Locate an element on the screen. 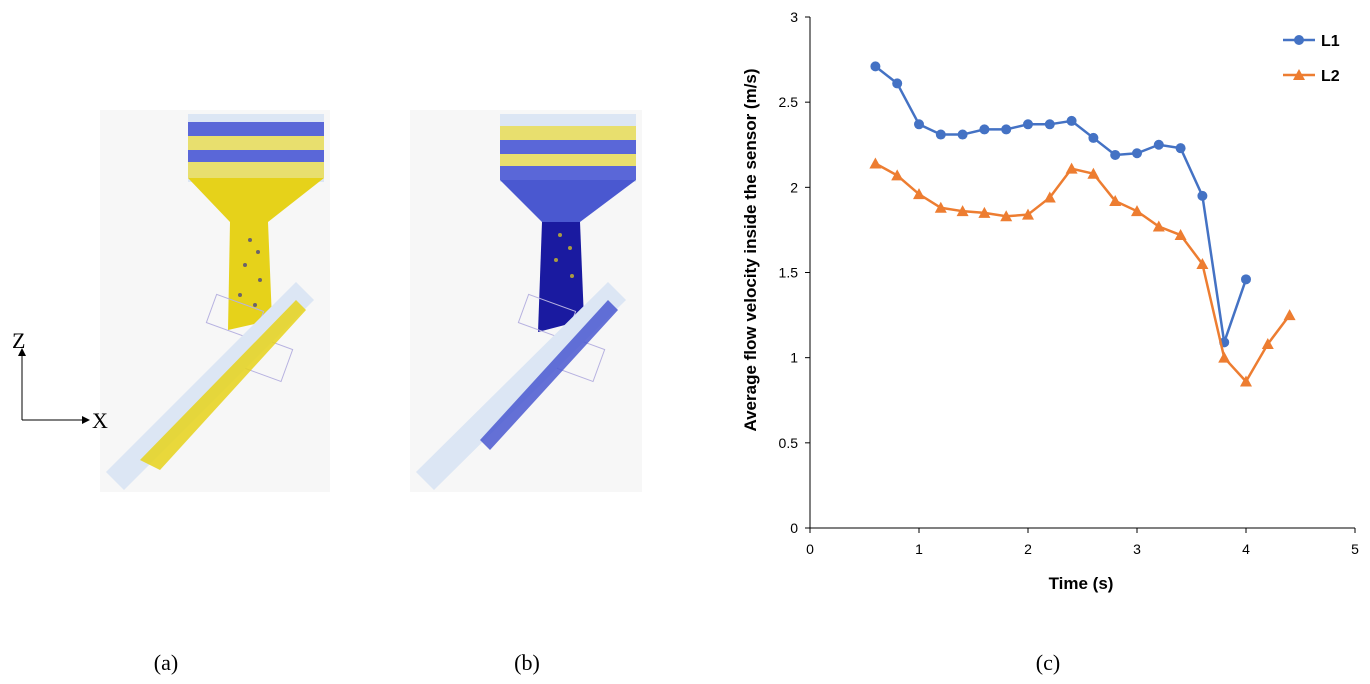 This screenshot has height=684, width=1370. series-line-l1 is located at coordinates (1061, 204).